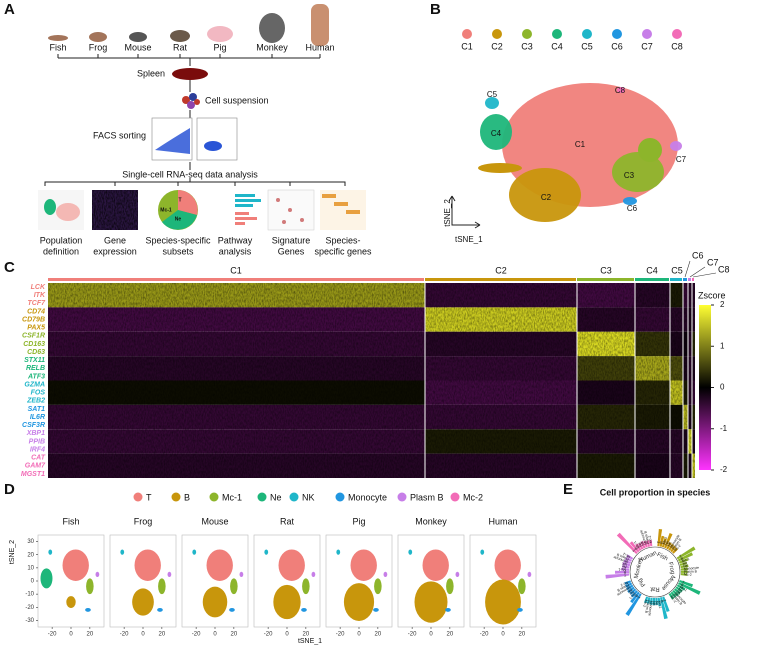  What do you see at coordinates (722, 387) in the screenshot?
I see `colorbar-tick-label: 0` at bounding box center [722, 387].